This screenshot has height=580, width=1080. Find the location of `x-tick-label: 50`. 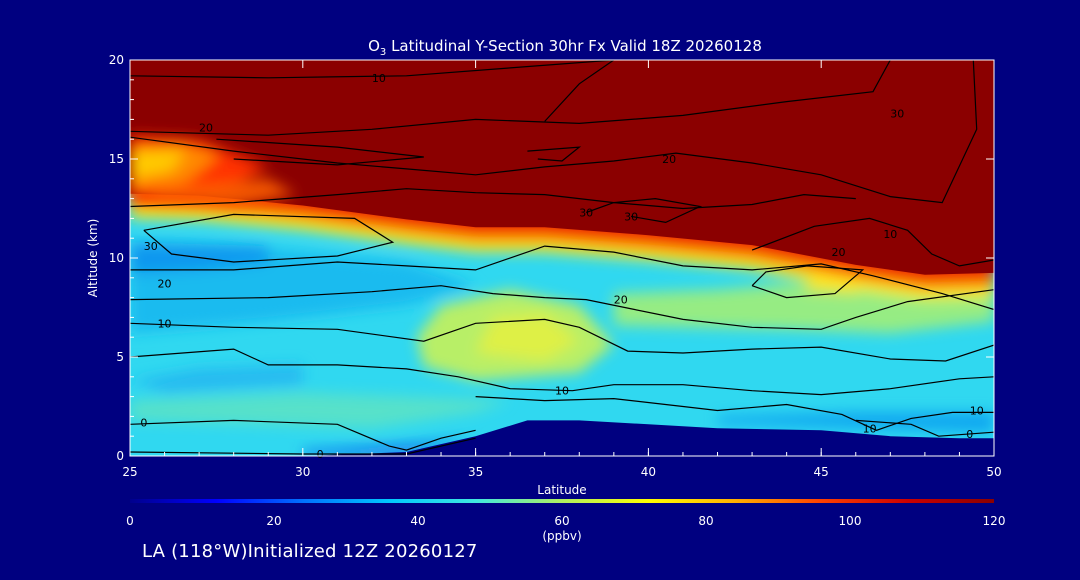

x-tick-label: 50 is located at coordinates (993, 472).